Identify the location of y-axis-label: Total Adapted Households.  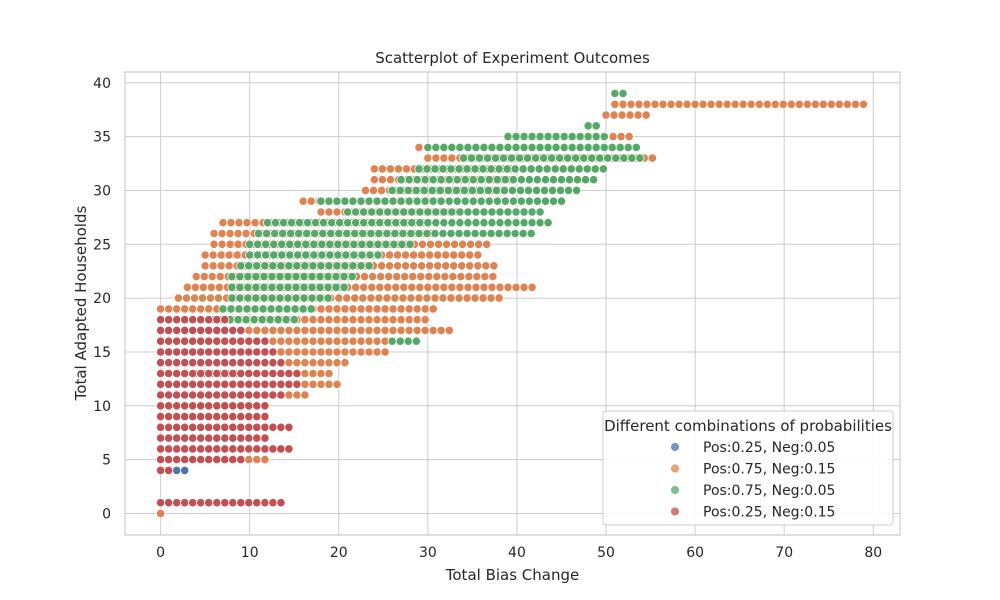
(81, 304).